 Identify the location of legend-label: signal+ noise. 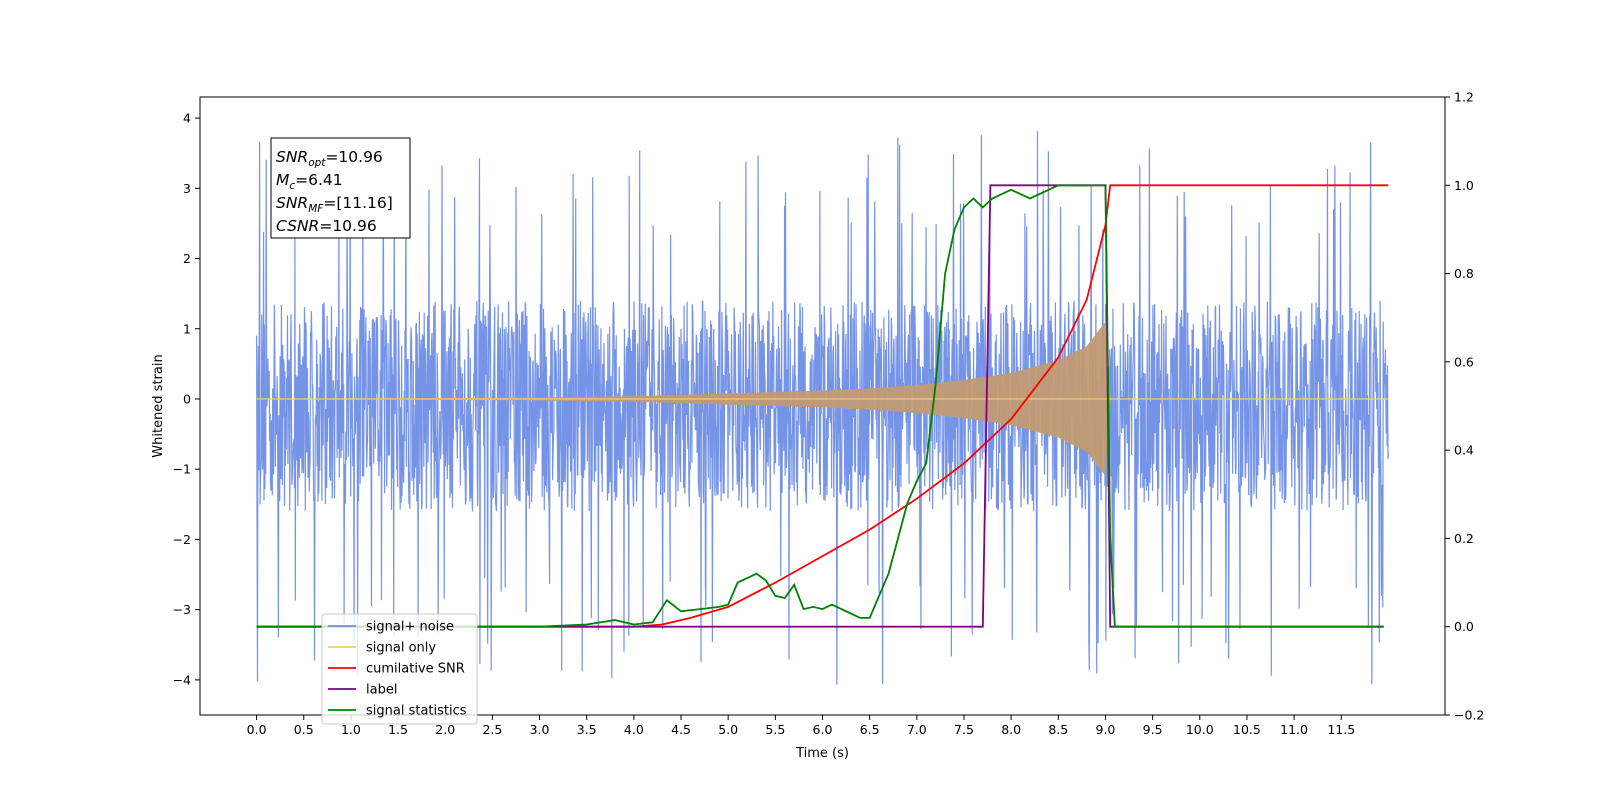
(410, 627).